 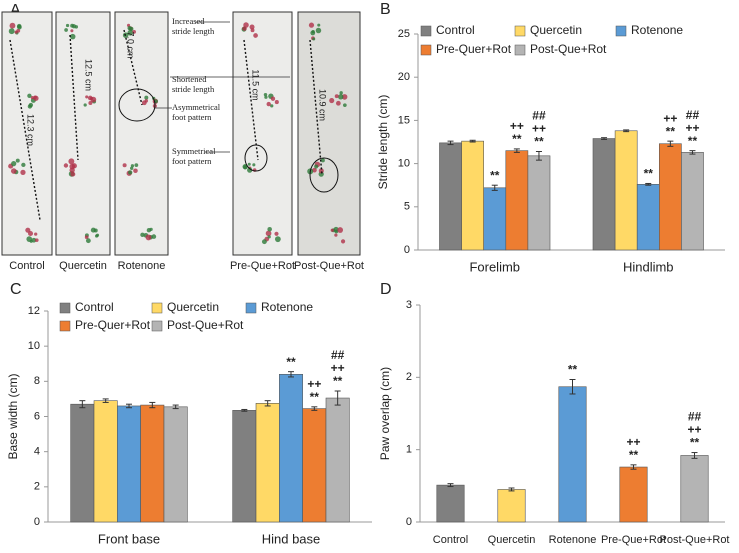 What do you see at coordinates (113, 325) in the screenshot?
I see `legend-label: Pre-Quer+Rot` at bounding box center [113, 325].